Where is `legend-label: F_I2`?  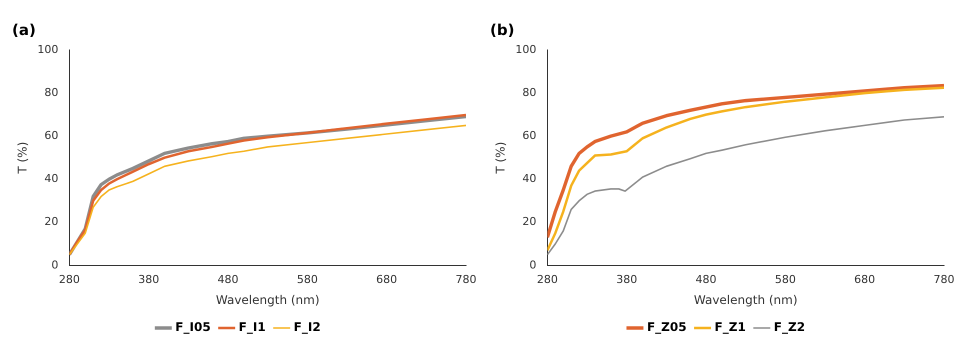 legend-label: F_I2 is located at coordinates (307, 327).